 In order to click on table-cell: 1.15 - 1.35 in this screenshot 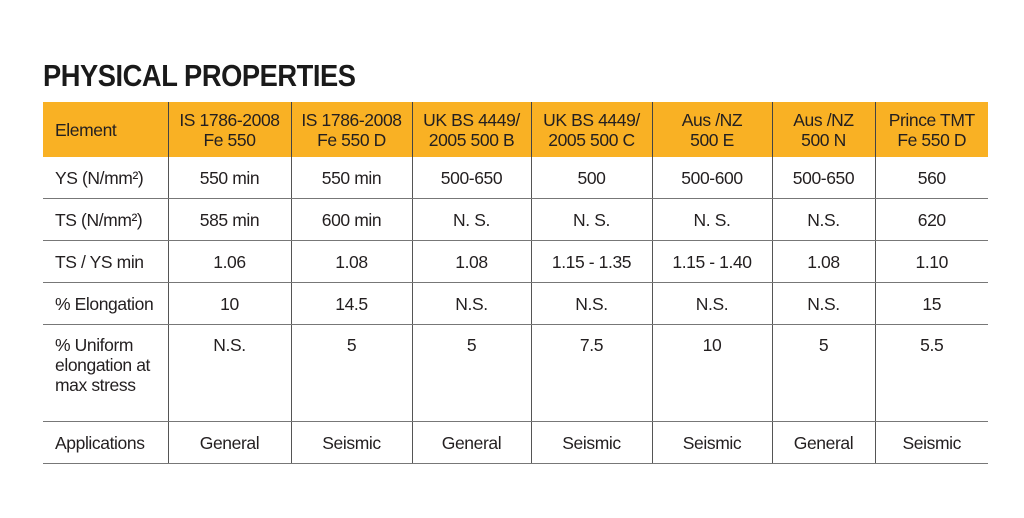, I will do `click(591, 261)`.